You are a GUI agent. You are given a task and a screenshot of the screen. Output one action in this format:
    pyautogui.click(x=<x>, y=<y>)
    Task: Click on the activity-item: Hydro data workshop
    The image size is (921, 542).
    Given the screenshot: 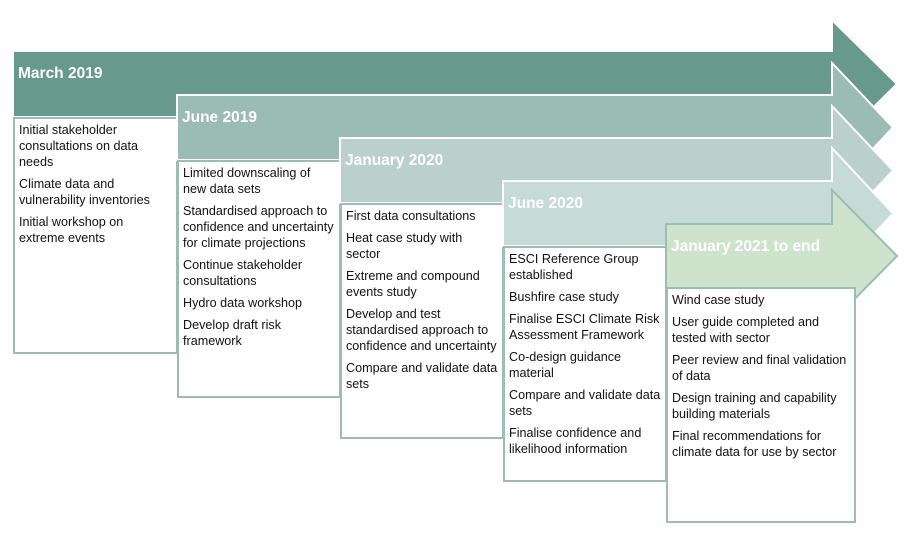 What is the action you would take?
    pyautogui.click(x=243, y=303)
    